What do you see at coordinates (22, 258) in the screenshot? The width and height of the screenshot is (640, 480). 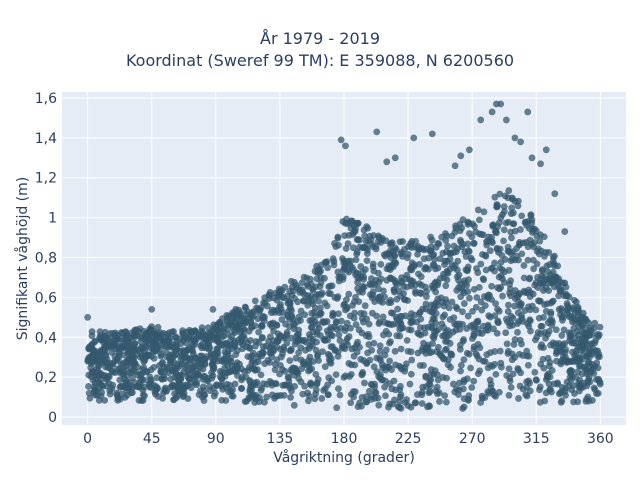 I see `y-axis-label: Signifikant våghöjd (m)` at bounding box center [22, 258].